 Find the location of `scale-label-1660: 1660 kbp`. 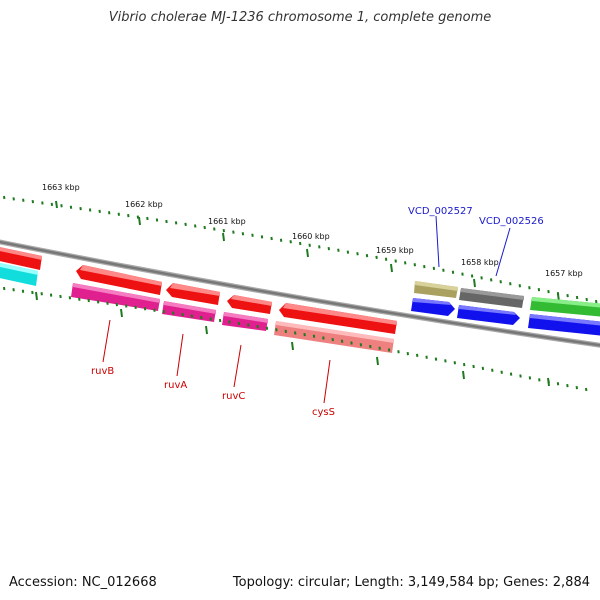

scale-label-1660: 1660 kbp is located at coordinates (311, 236).